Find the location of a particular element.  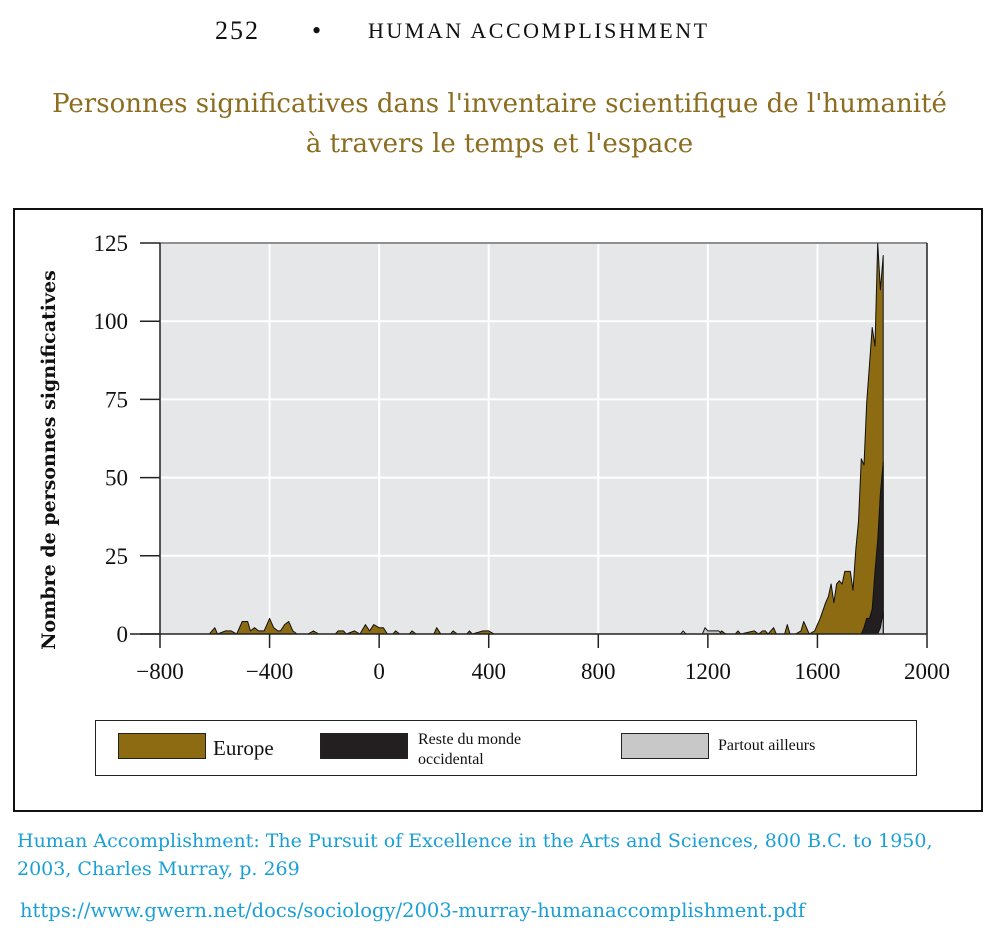

y-axis-label: Nombre de personnes significatives is located at coordinates (49, 460).